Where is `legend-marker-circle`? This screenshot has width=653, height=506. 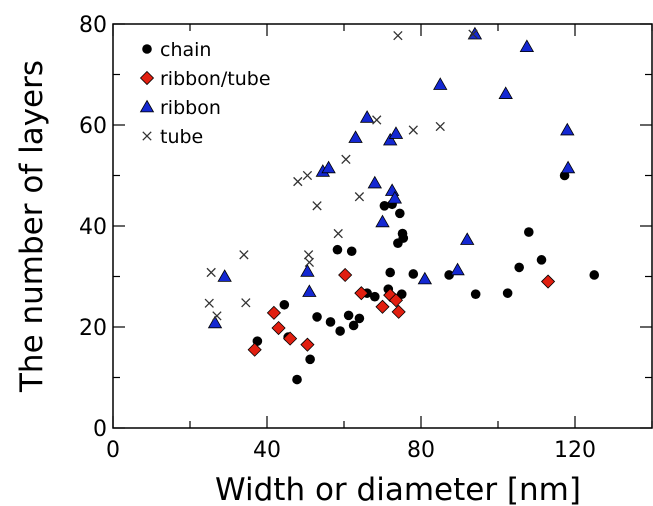 legend-marker-circle is located at coordinates (147, 49).